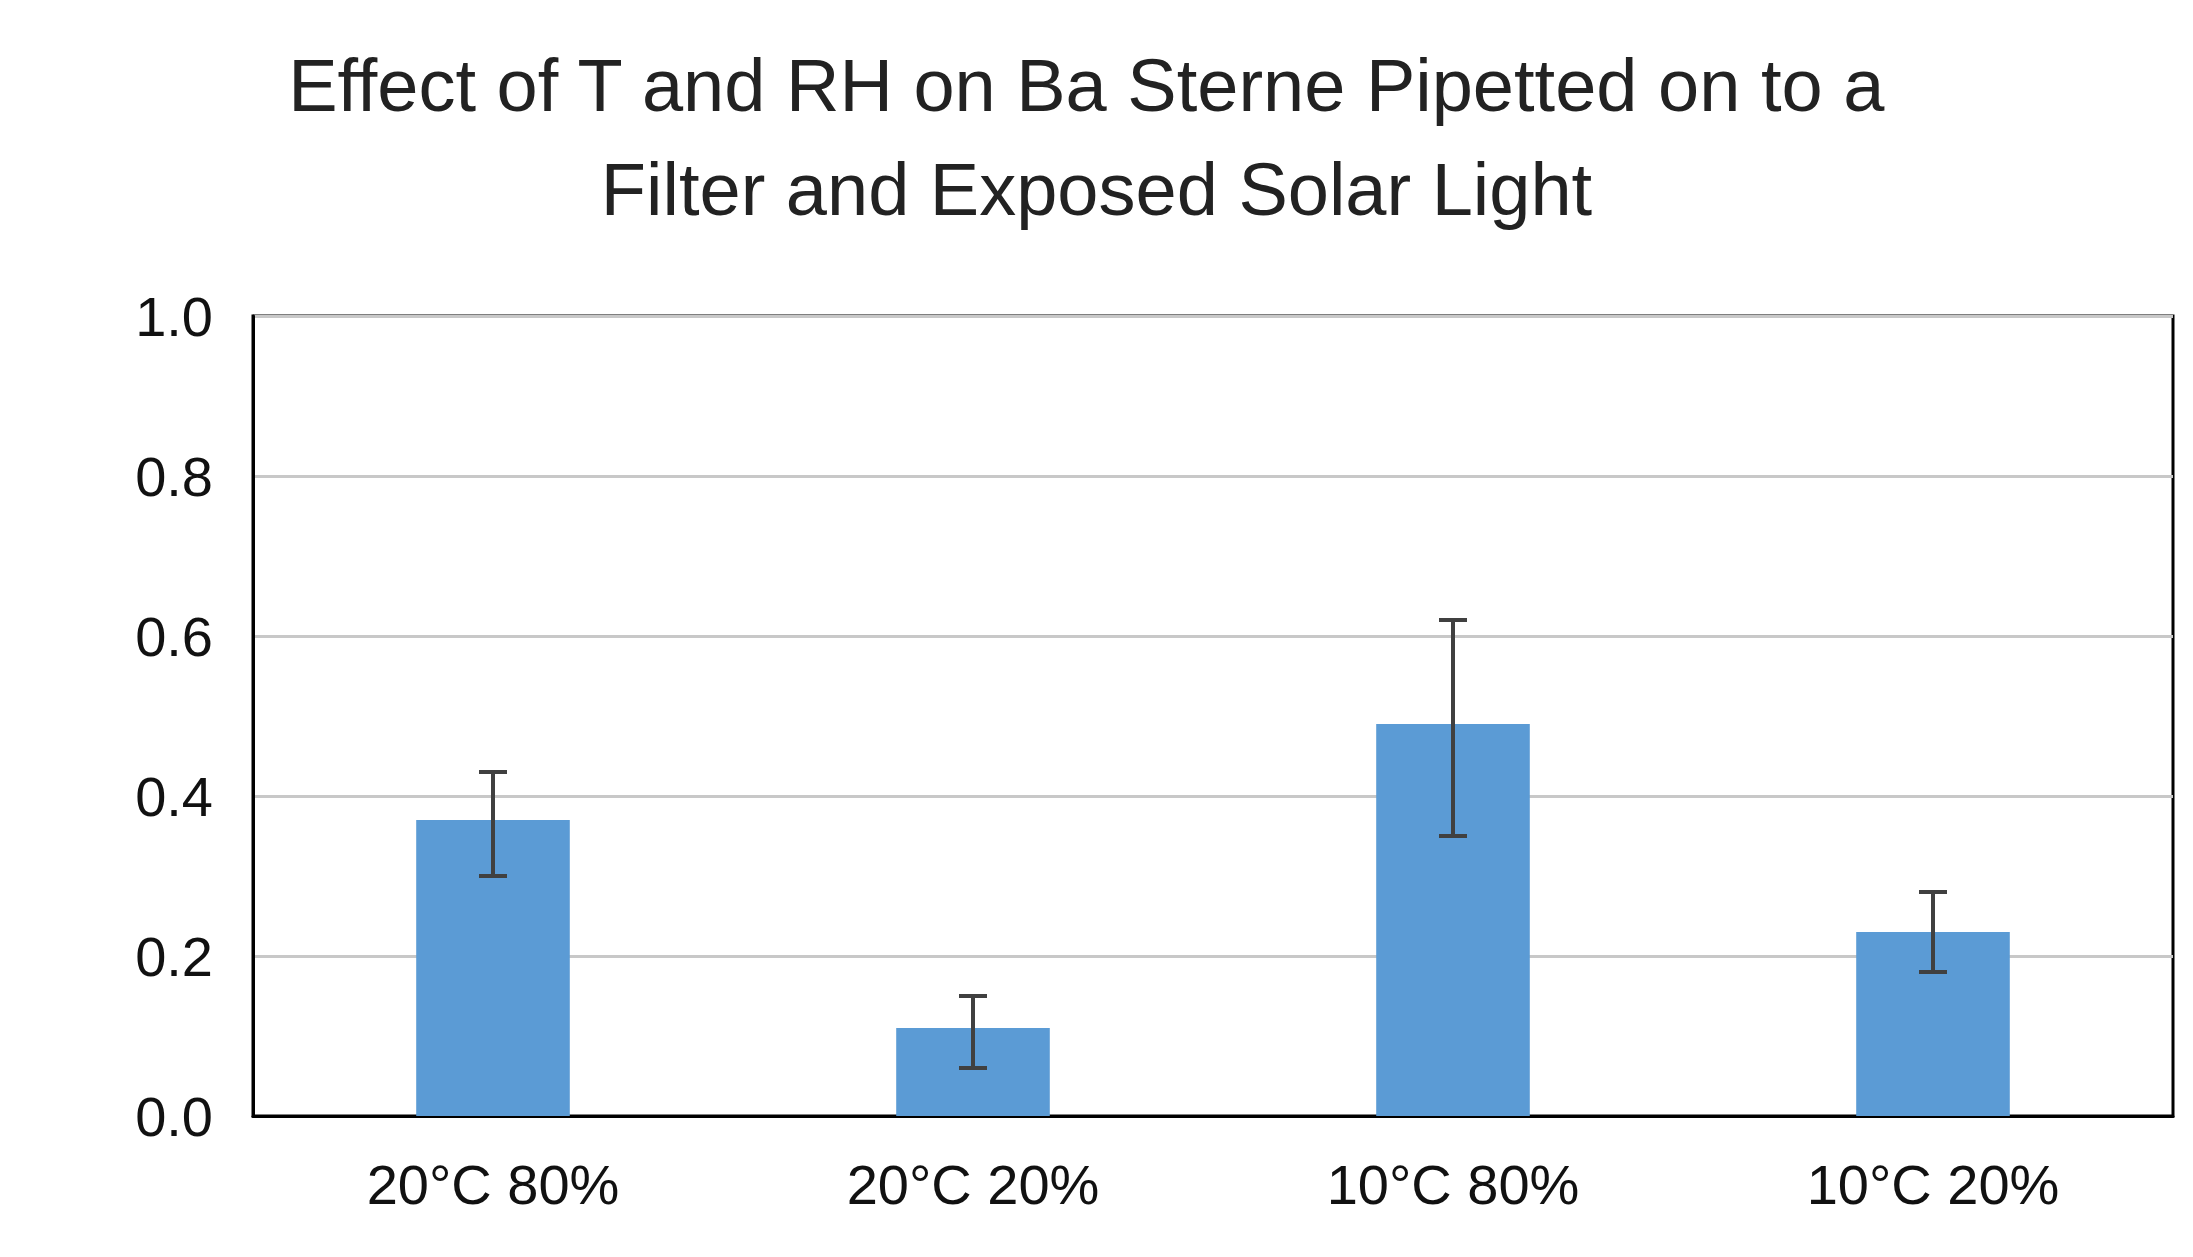 Image resolution: width=2193 pixels, height=1257 pixels. I want to click on y-tick-label: 1.0, so click(174, 316).